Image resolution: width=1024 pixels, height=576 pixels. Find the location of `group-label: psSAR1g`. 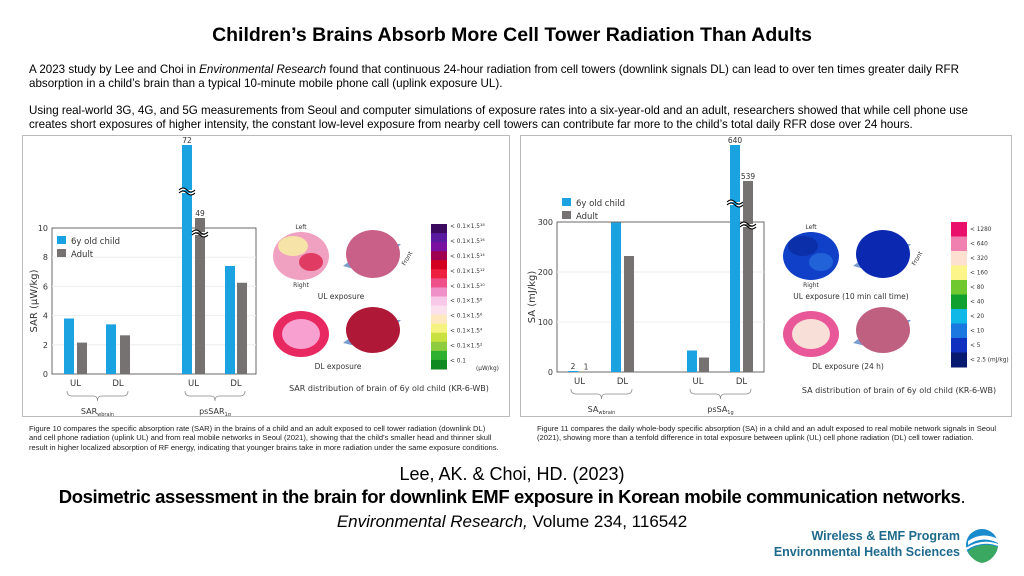

group-label: psSAR1g is located at coordinates (215, 411).